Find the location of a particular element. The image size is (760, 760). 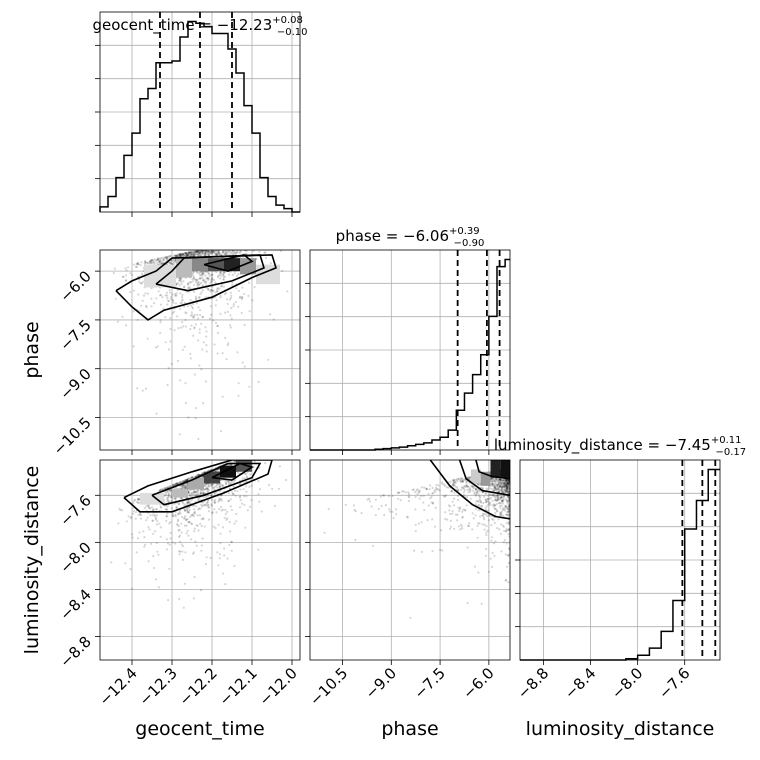

title-geocent-time-plus: +0.08 is located at coordinates (287, 20).